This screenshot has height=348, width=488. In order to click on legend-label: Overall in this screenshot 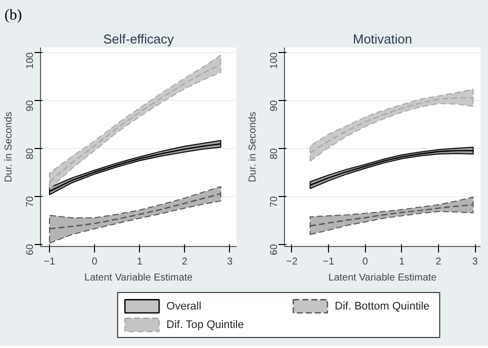, I will do `click(184, 306)`.